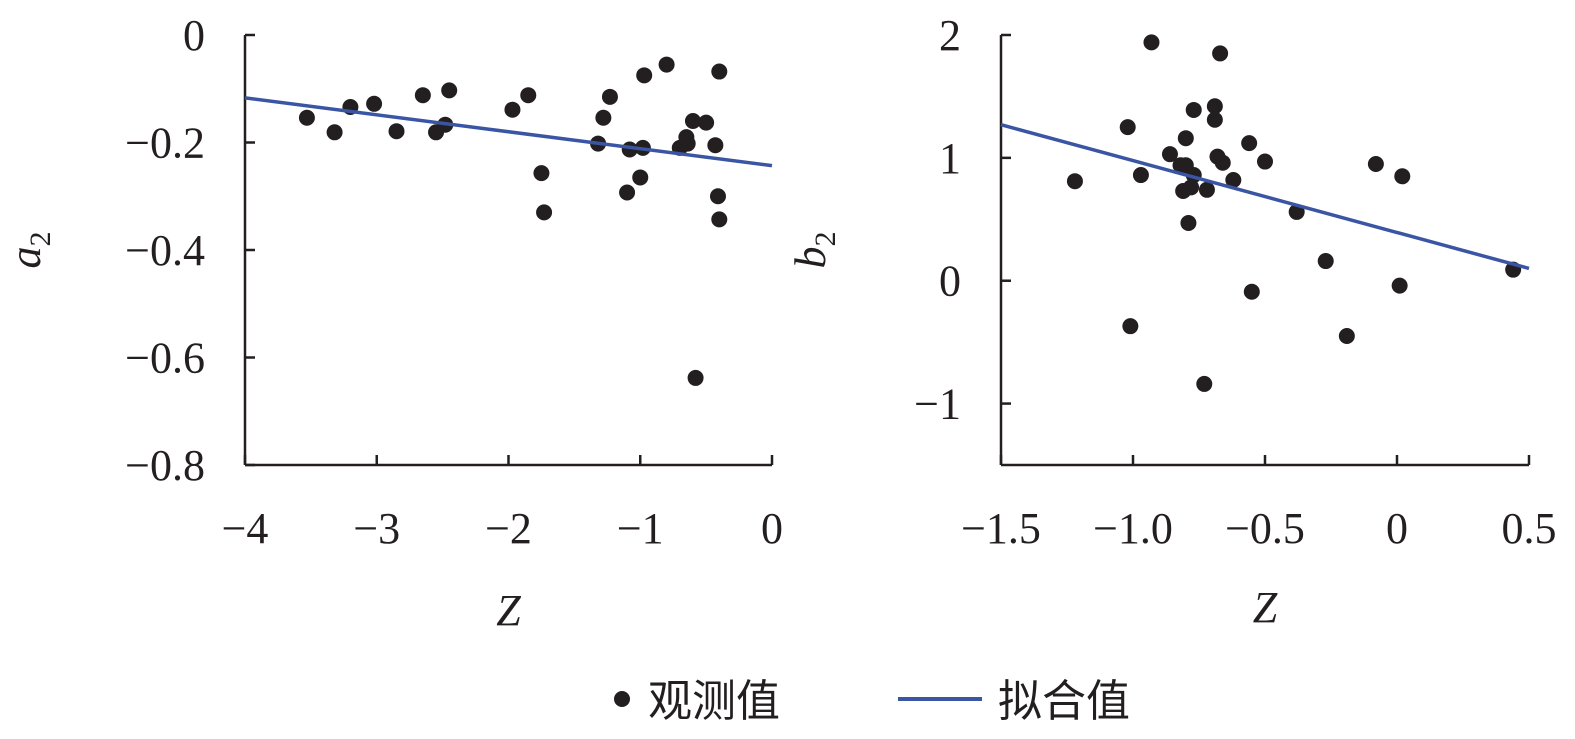 The width and height of the screenshot is (1575, 739). What do you see at coordinates (165, 465) in the screenshot?
I see `y-tick-label: −0.8` at bounding box center [165, 465].